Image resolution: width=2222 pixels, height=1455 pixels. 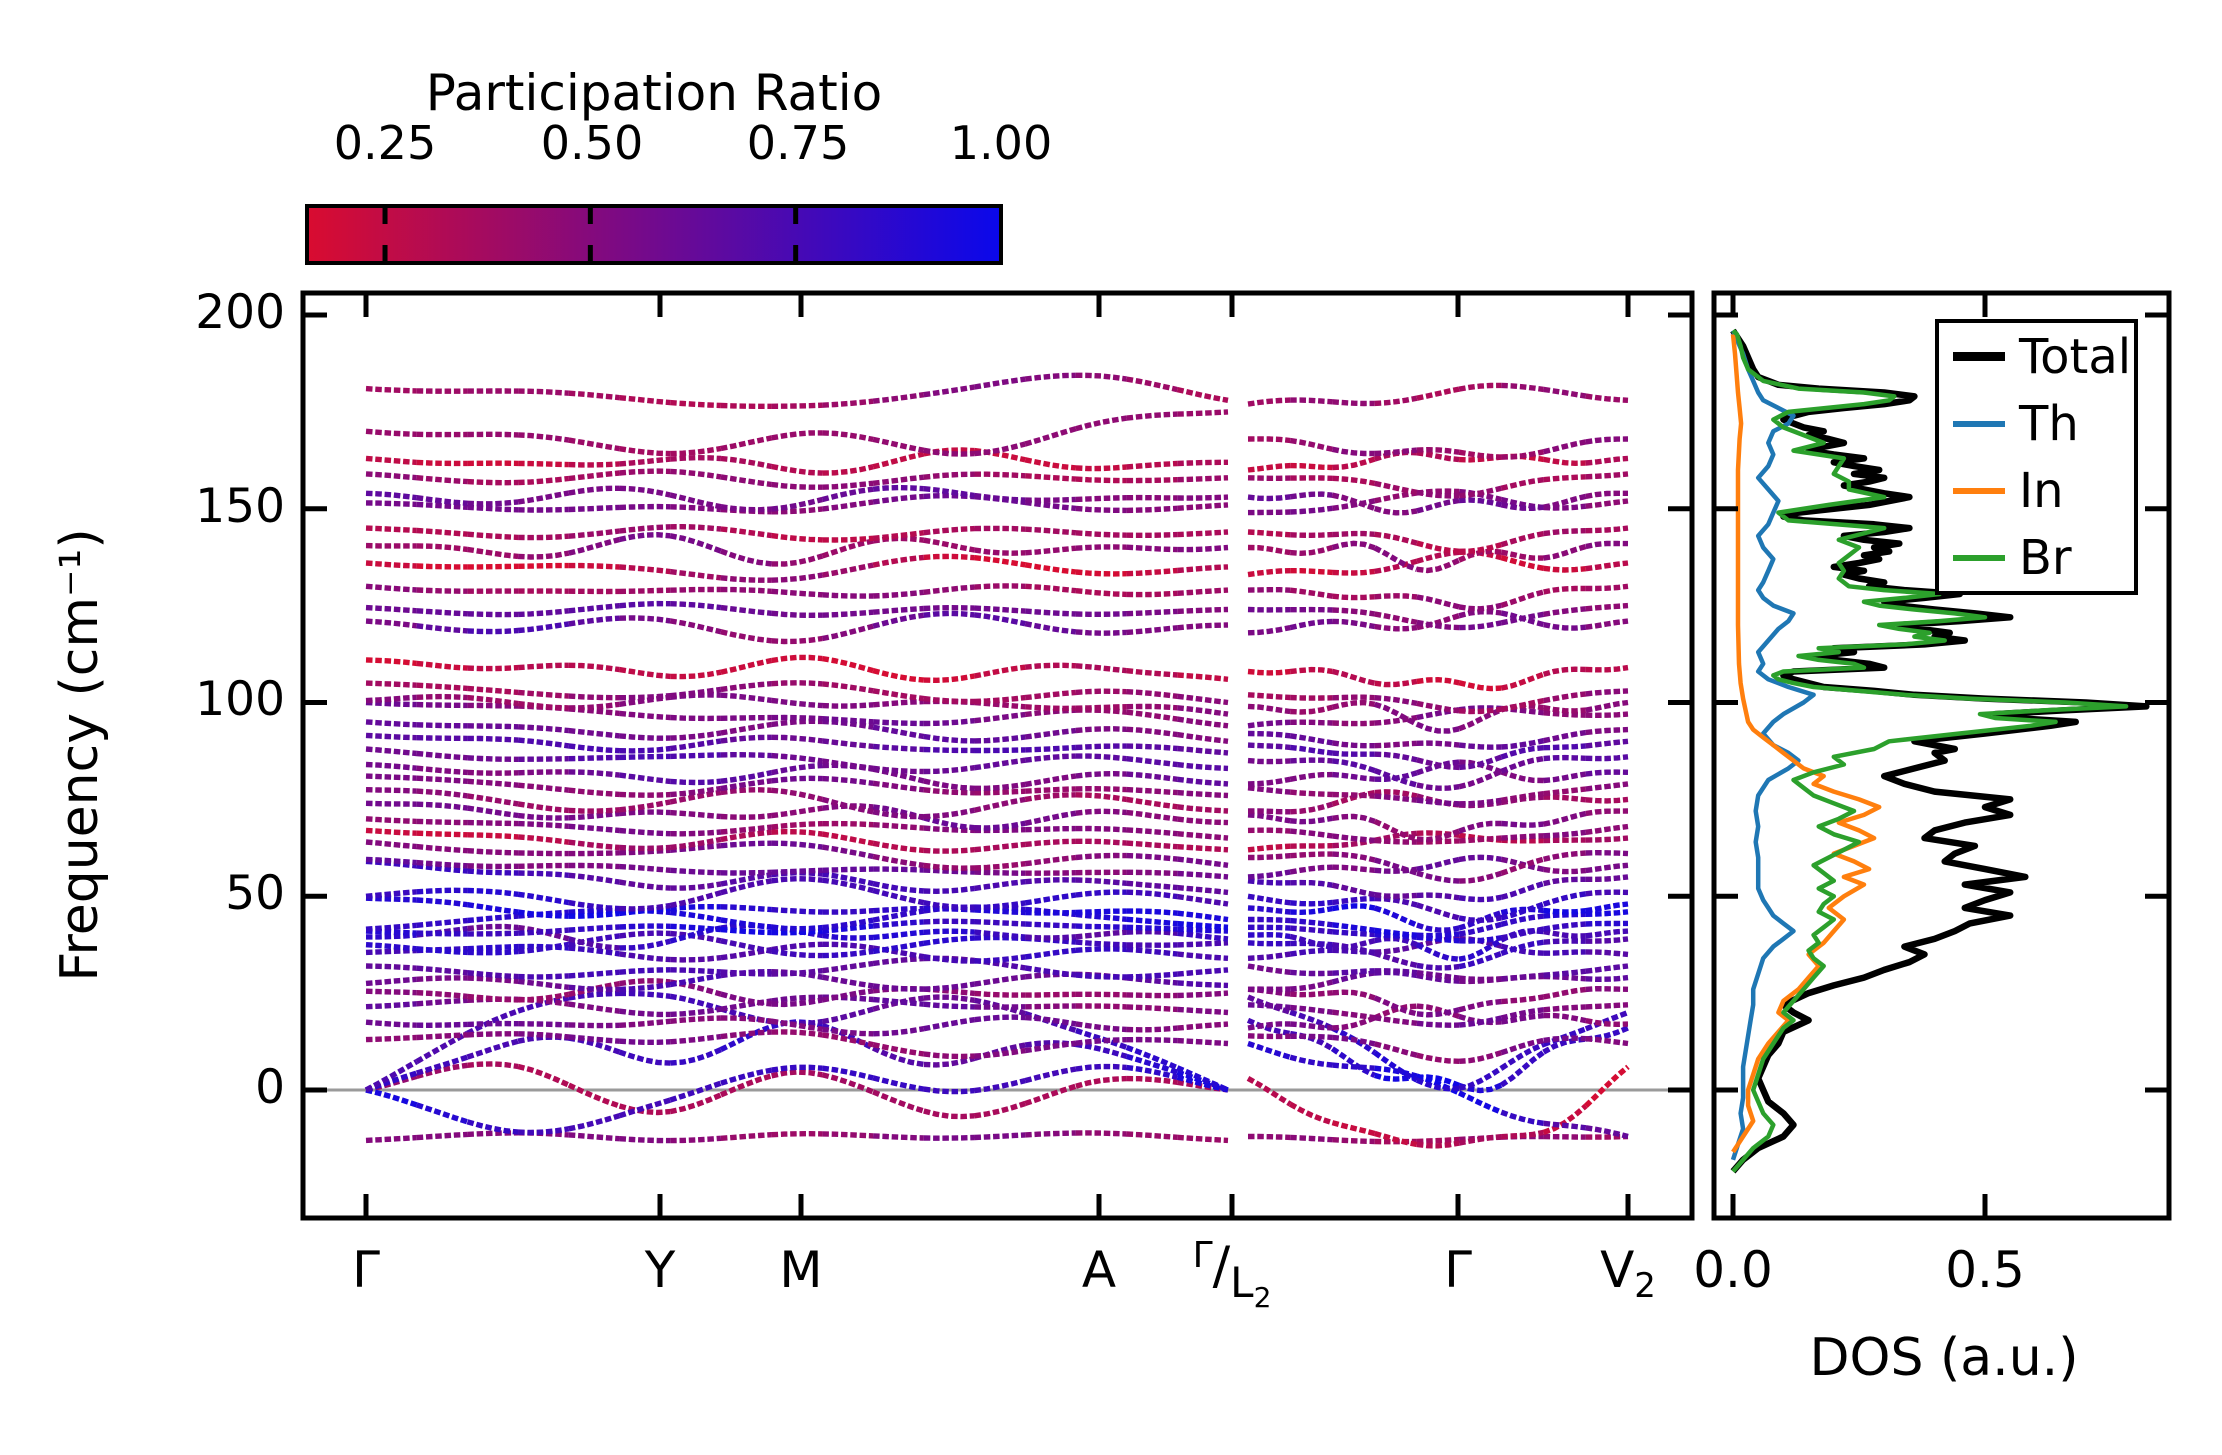 I want to click on colorbar-tick-label: 0.50, so click(x=592, y=143).